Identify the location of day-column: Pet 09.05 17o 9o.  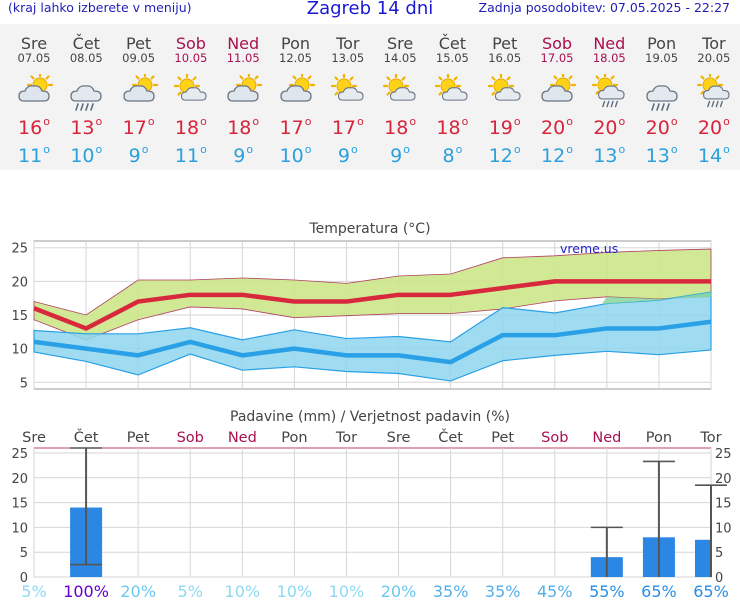
(139, 97).